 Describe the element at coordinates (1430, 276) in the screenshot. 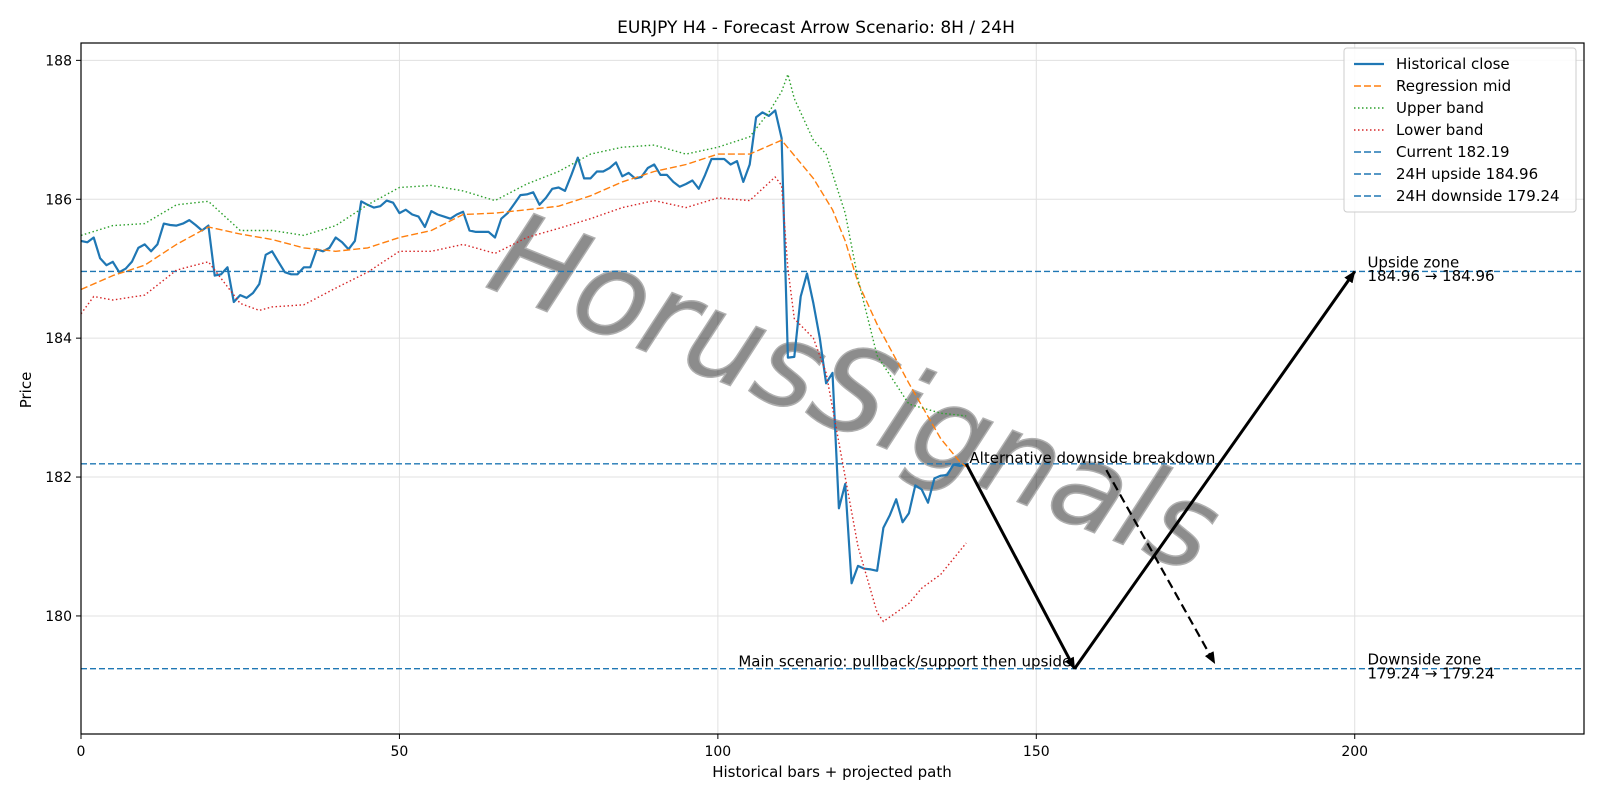

I see `annotation-upzone2: 184.96 → 184.96` at that location.